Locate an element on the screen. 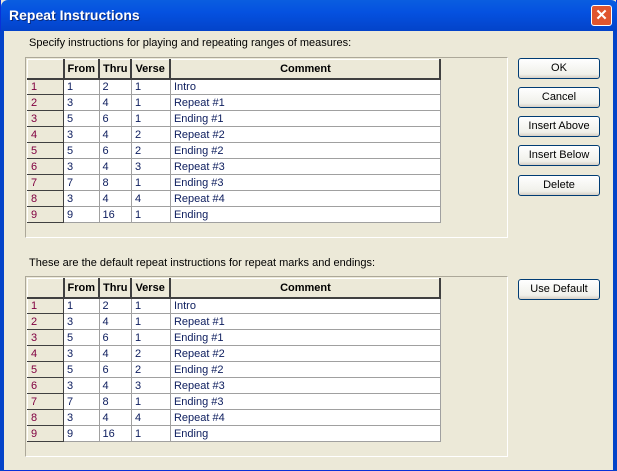 This screenshot has width=617, height=471. verse-cell: 3 is located at coordinates (150, 166).